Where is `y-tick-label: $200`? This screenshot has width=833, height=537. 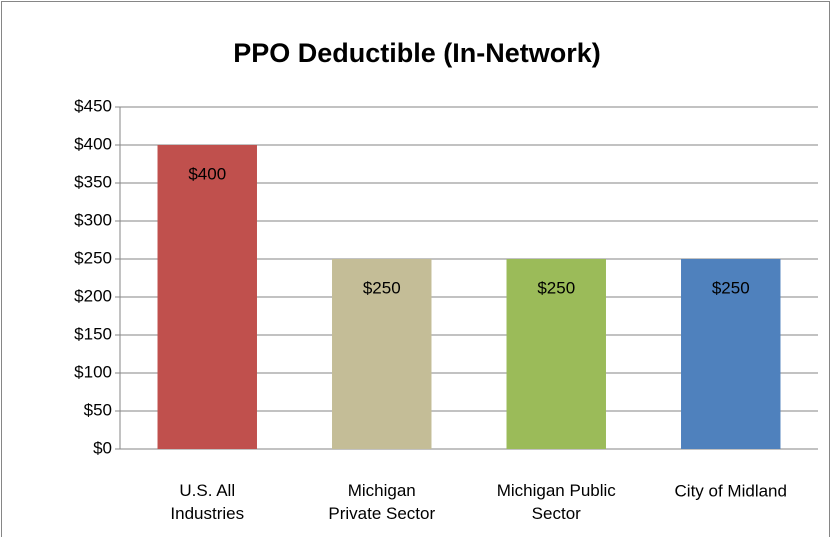 y-tick-label: $200 is located at coordinates (93, 295).